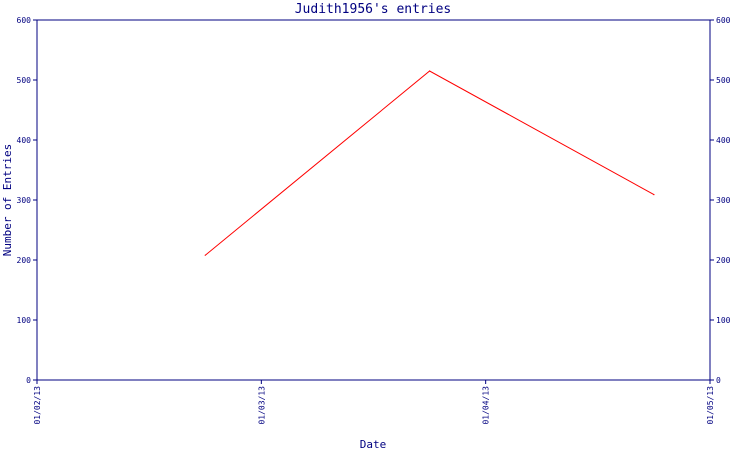 The image size is (750, 450). Describe the element at coordinates (723, 200) in the screenshot. I see `y-tick-label-right: 300` at that location.